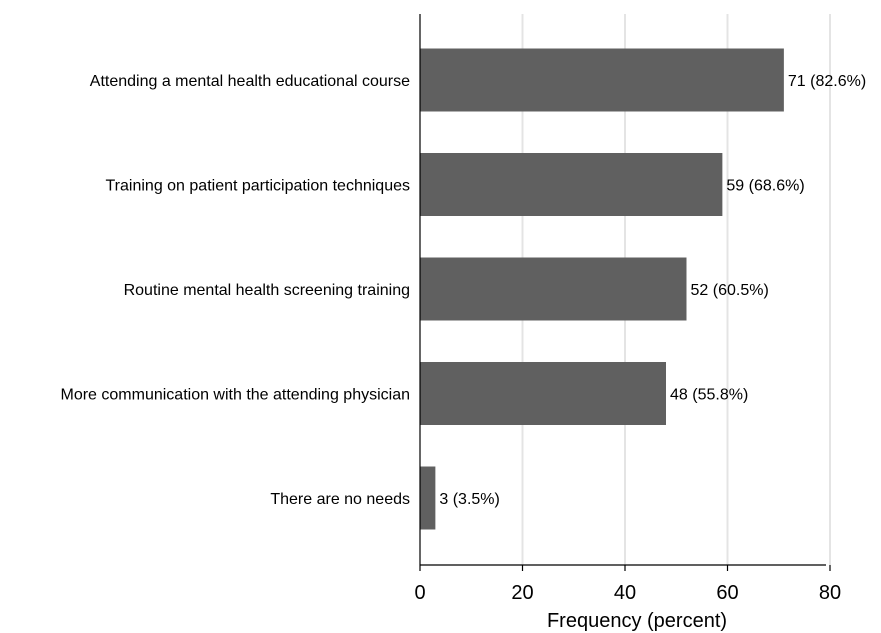 Image resolution: width=881 pixels, height=633 pixels. What do you see at coordinates (267, 290) in the screenshot?
I see `category-label: Routine mental health screening training` at bounding box center [267, 290].